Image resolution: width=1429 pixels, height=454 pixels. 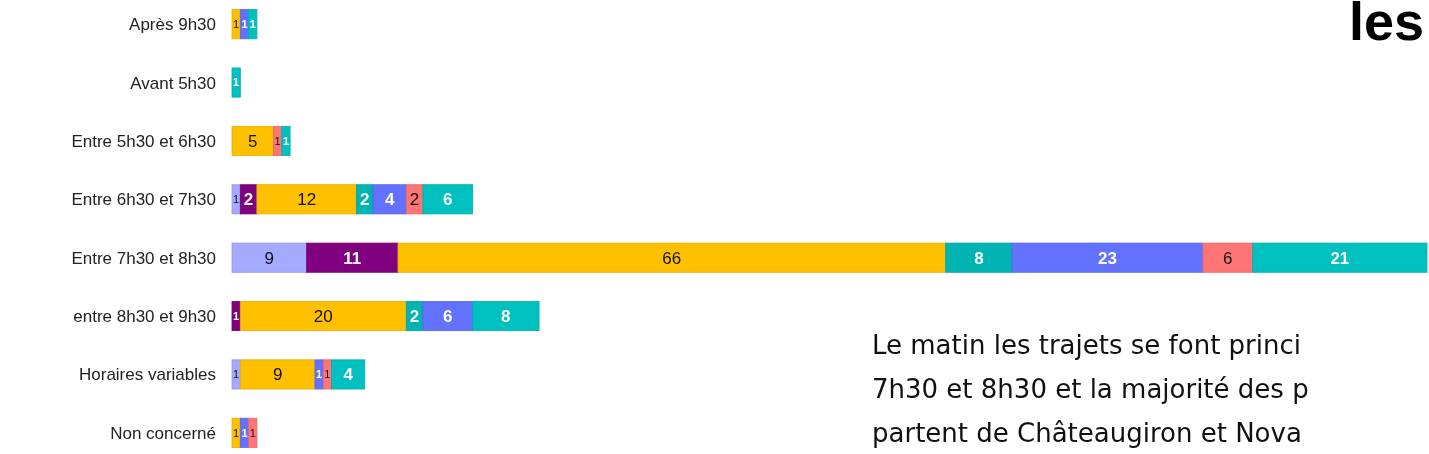 What do you see at coordinates (163, 433) in the screenshot?
I see `y-tick-label: Non concerné` at bounding box center [163, 433].